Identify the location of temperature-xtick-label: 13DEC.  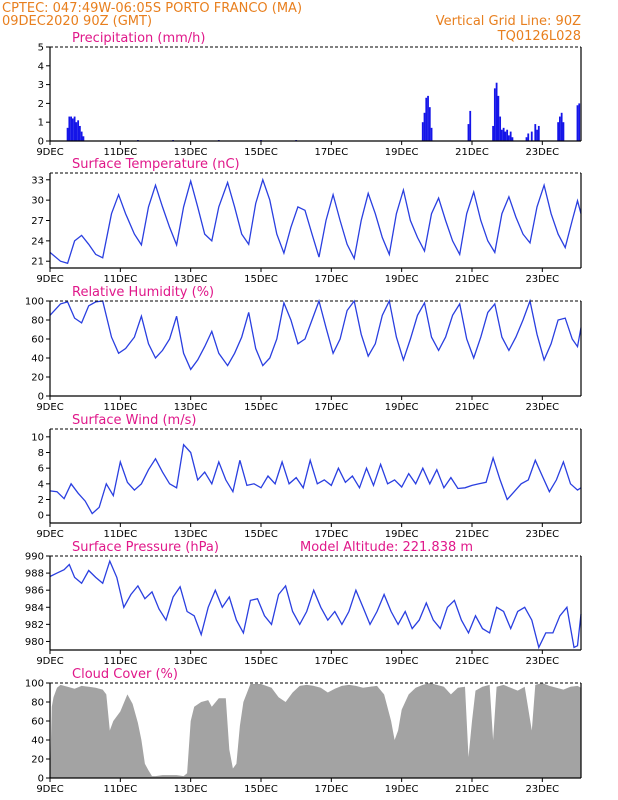
(191, 279).